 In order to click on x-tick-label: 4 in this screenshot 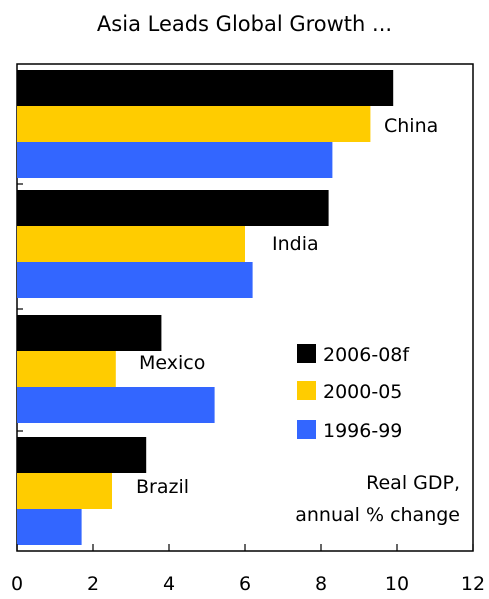, I will do `click(169, 584)`.